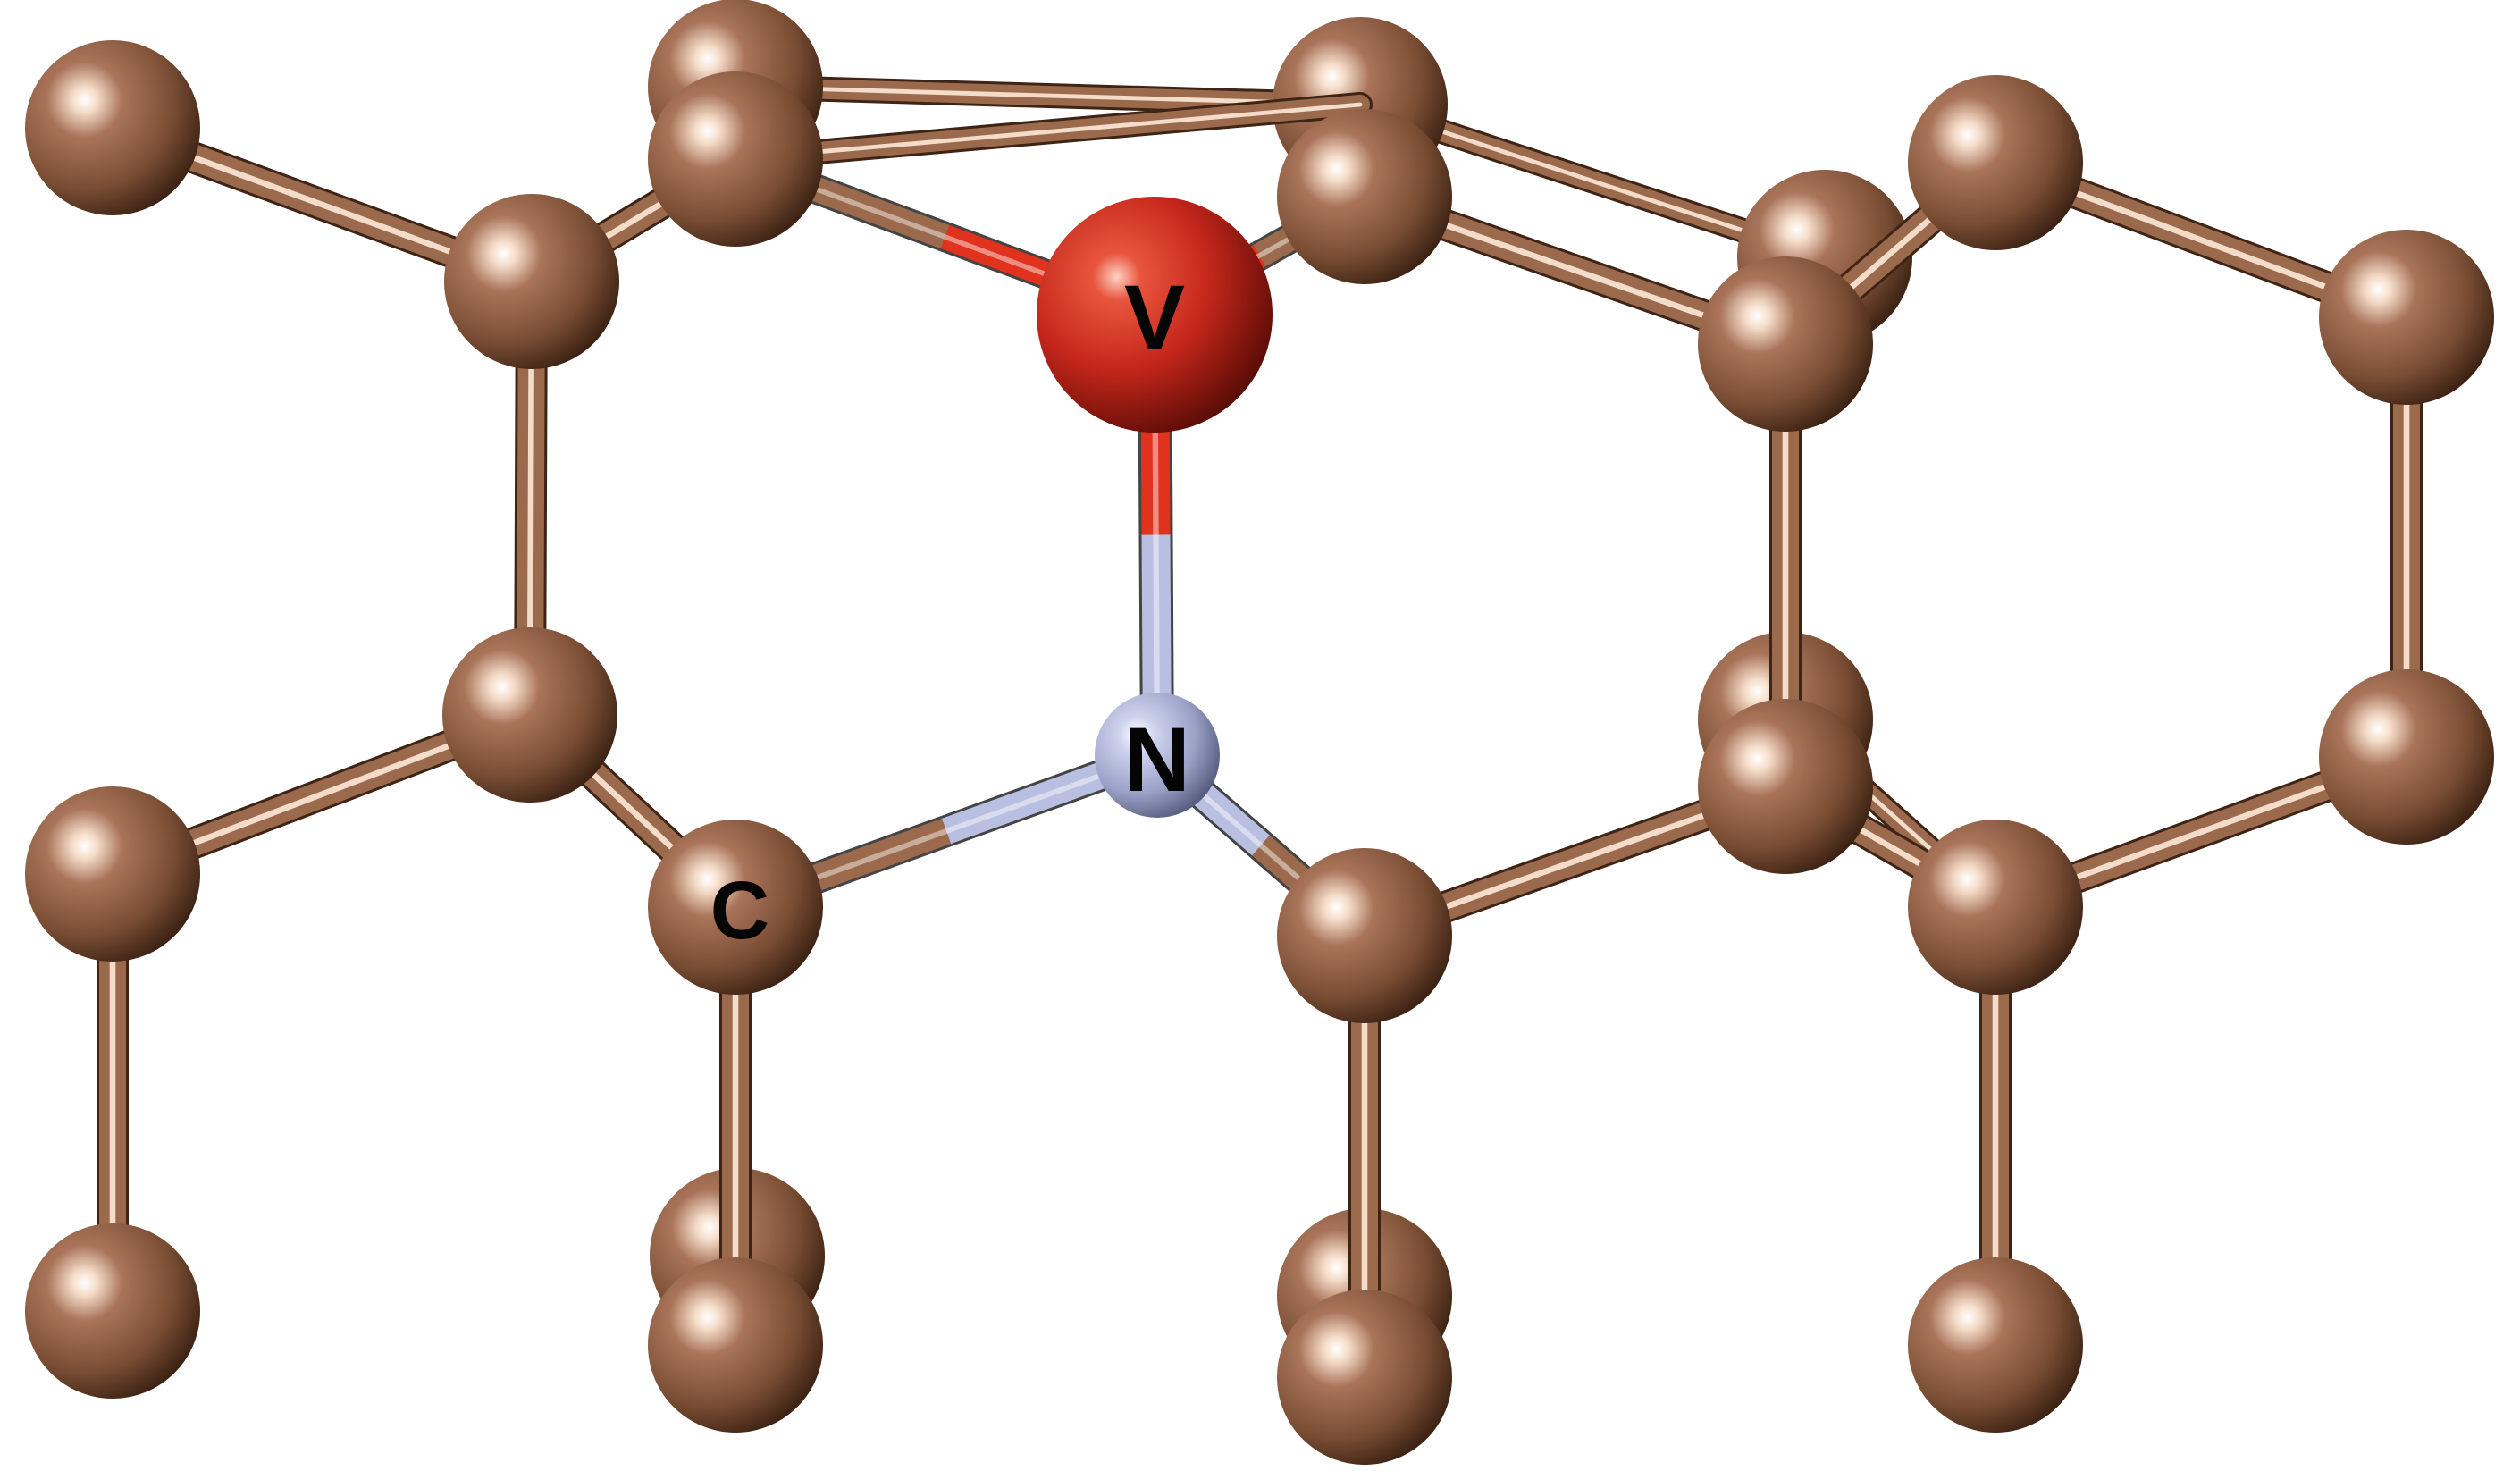  I want to click on vanadium-atom, so click(1155, 315).